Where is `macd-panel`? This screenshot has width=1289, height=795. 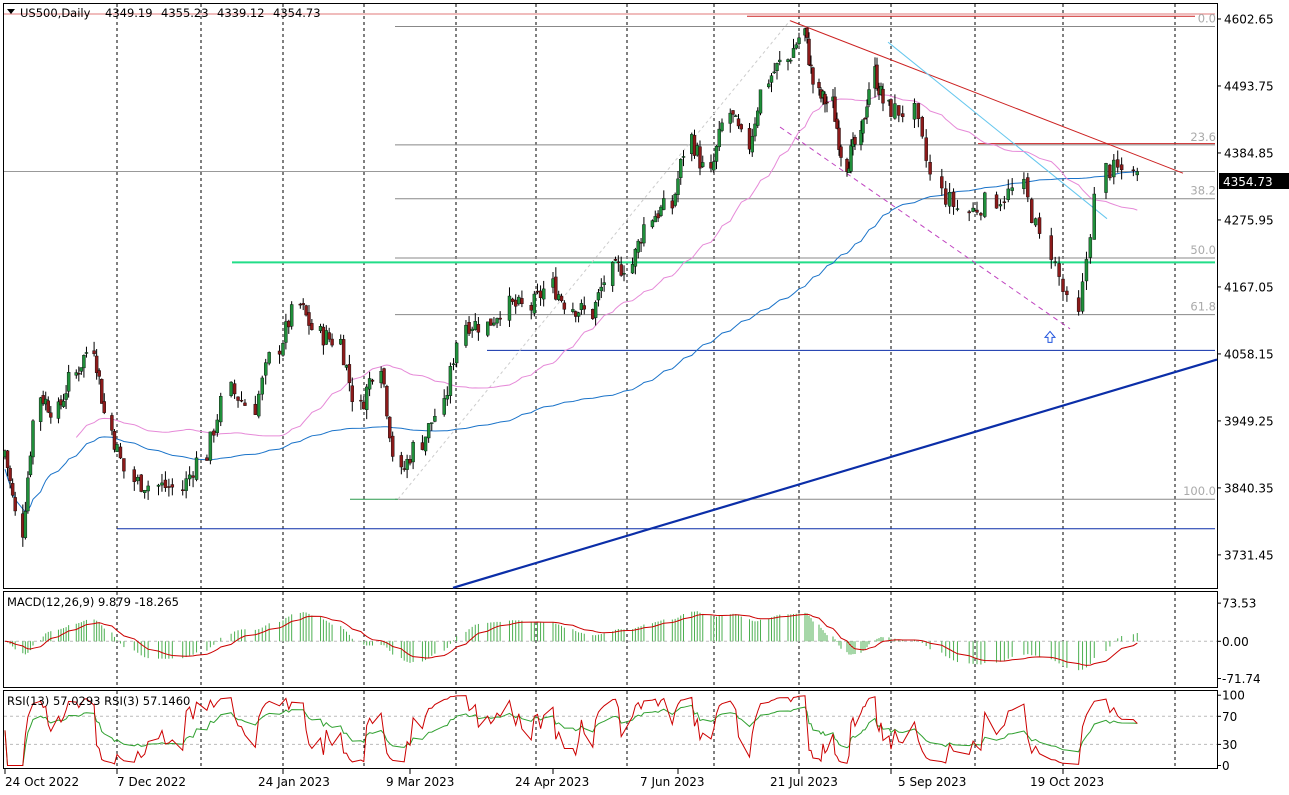
macd-panel is located at coordinates (610, 639).